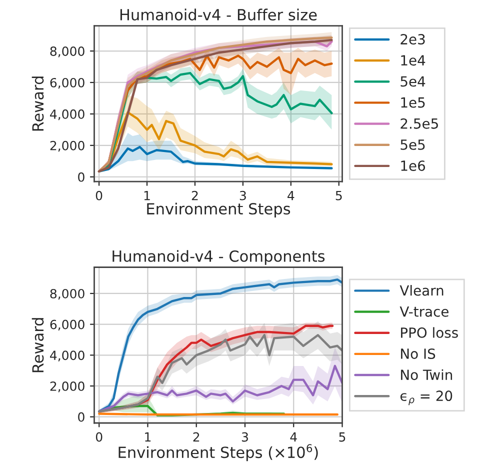 The width and height of the screenshot is (496, 470). Describe the element at coordinates (413, 81) in the screenshot. I see `legend-label: 5e4` at that location.